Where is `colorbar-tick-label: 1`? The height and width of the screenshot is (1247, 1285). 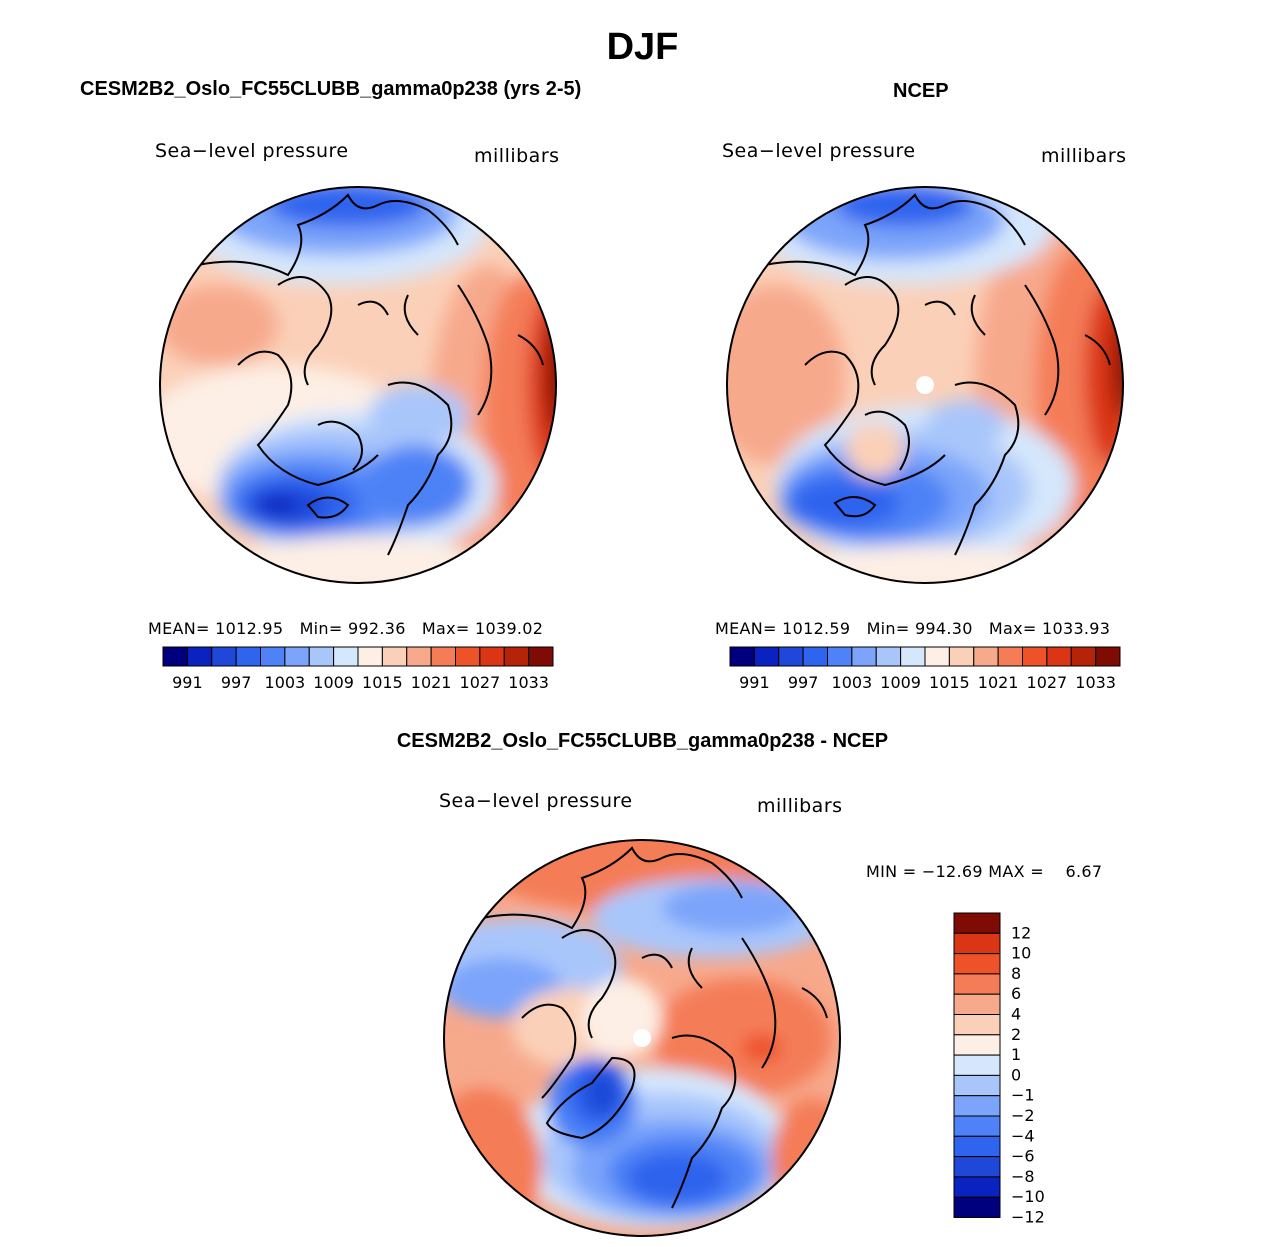
colorbar-tick-label: 1 is located at coordinates (1016, 1054).